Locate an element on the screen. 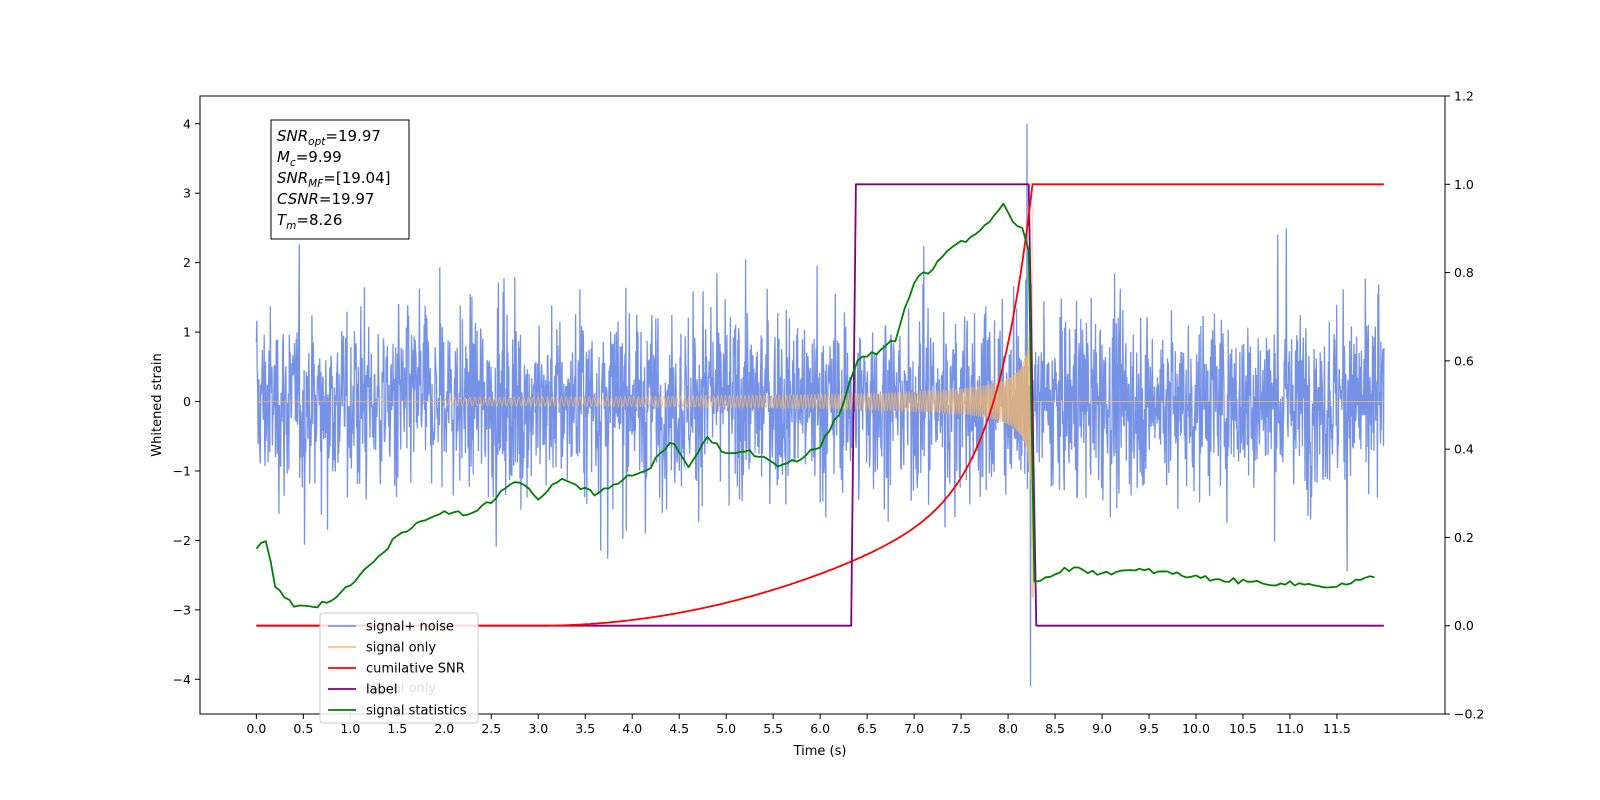  x-tick-label: 3.0 is located at coordinates (538, 728).